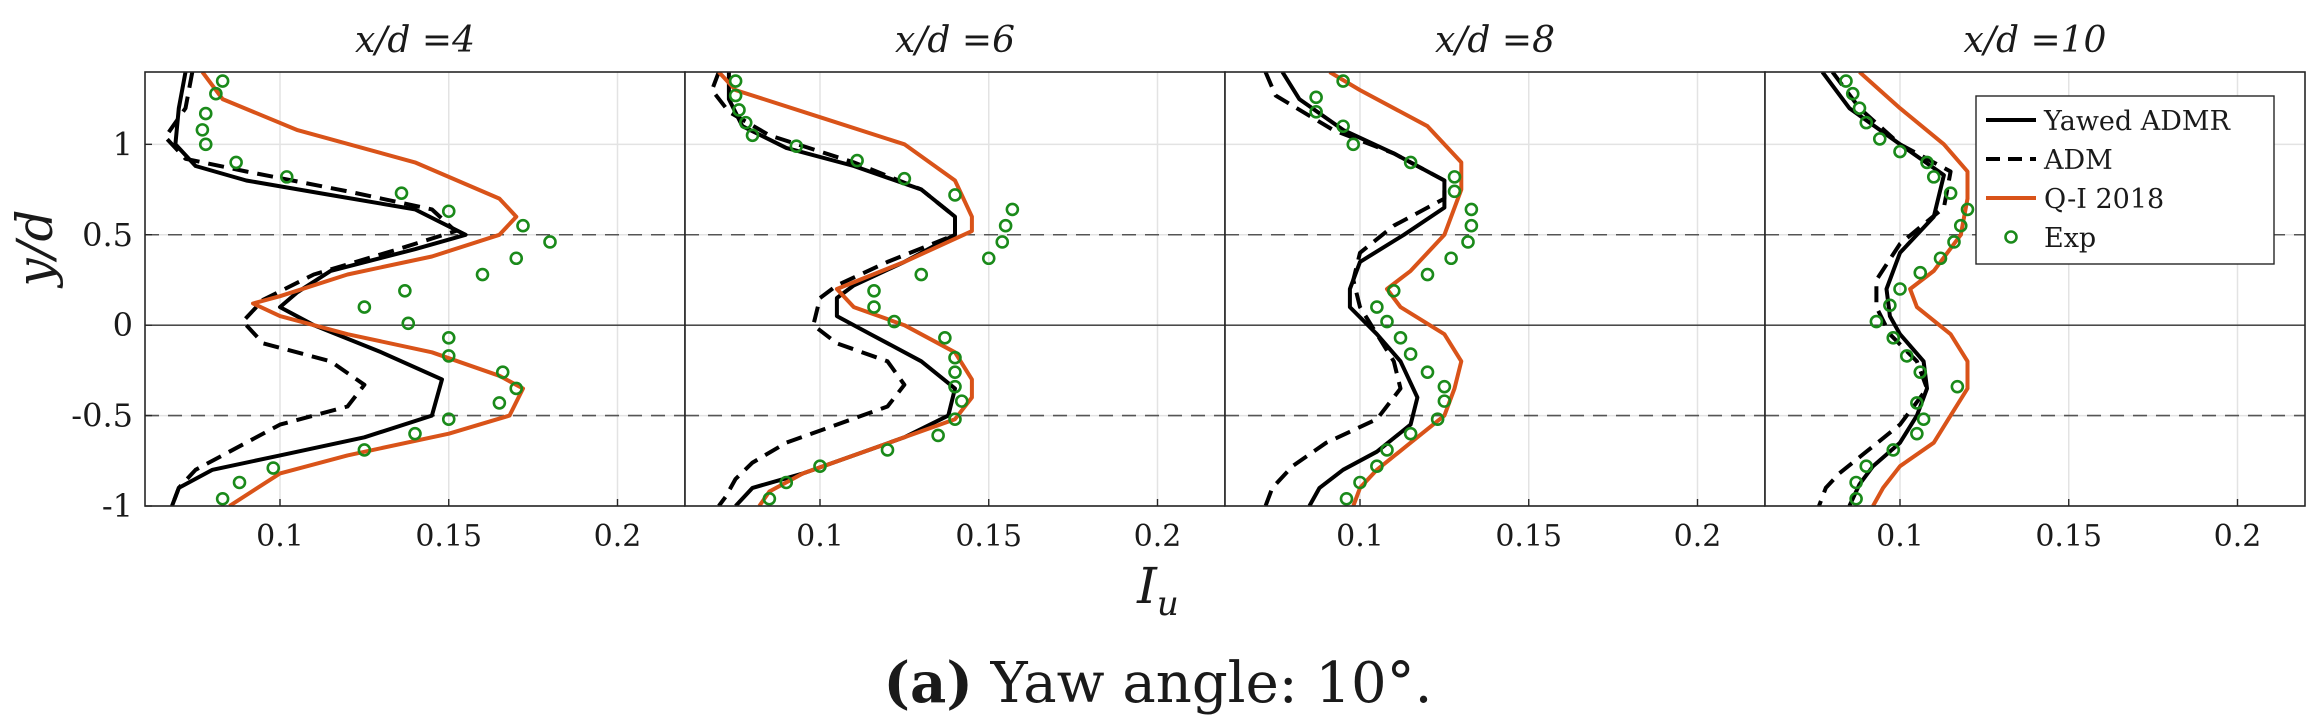 This screenshot has width=2316, height=724. Describe the element at coordinates (955, 40) in the screenshot. I see `panel-title: x/d =6` at that location.